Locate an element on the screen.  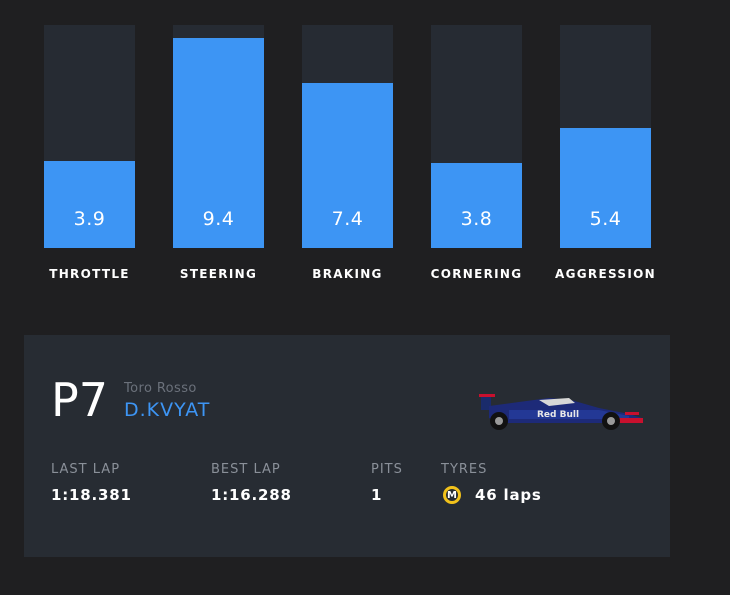
tyres-label: TYRES is located at coordinates (464, 469).